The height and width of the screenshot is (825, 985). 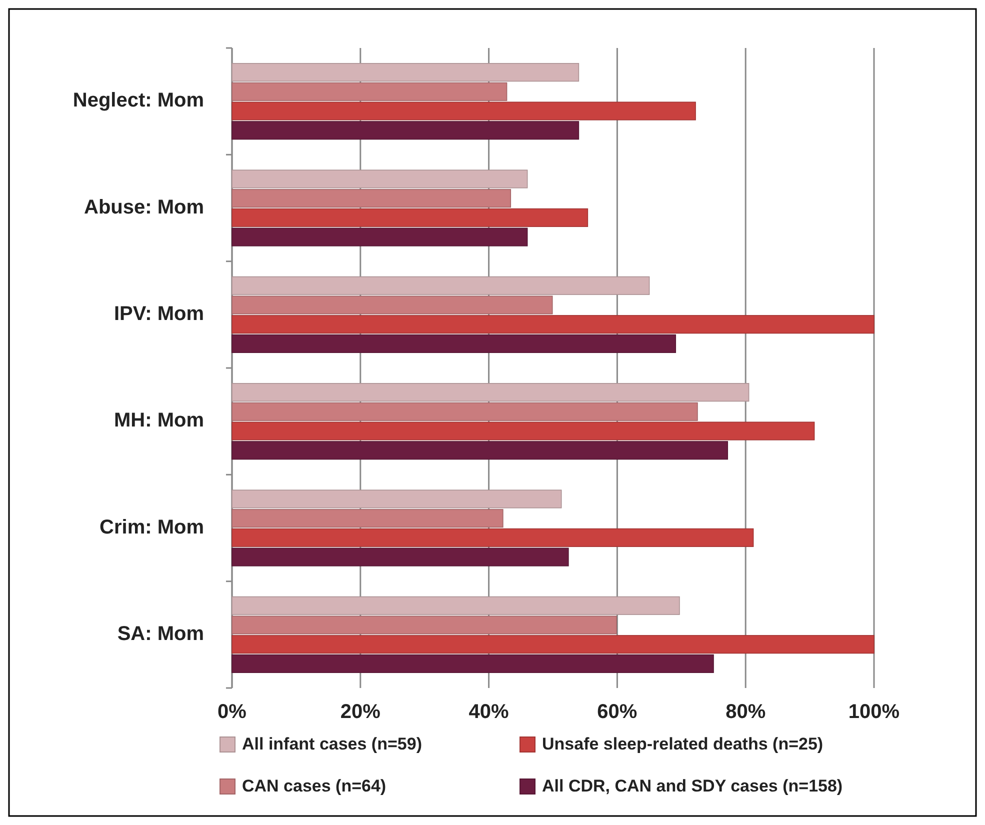 What do you see at coordinates (683, 744) in the screenshot?
I see `legend-label: Unsafe sleep-related deaths (n=25)` at bounding box center [683, 744].